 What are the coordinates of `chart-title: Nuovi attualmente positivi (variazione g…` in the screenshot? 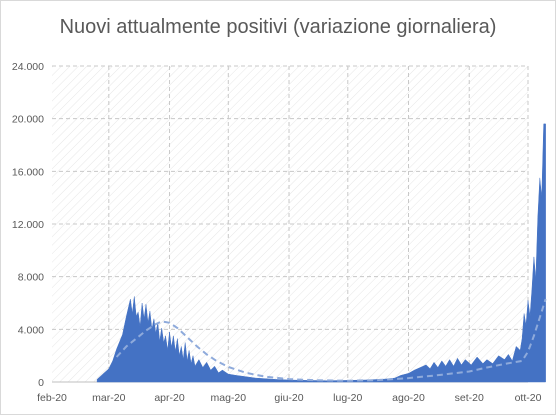 It's located at (278, 27).